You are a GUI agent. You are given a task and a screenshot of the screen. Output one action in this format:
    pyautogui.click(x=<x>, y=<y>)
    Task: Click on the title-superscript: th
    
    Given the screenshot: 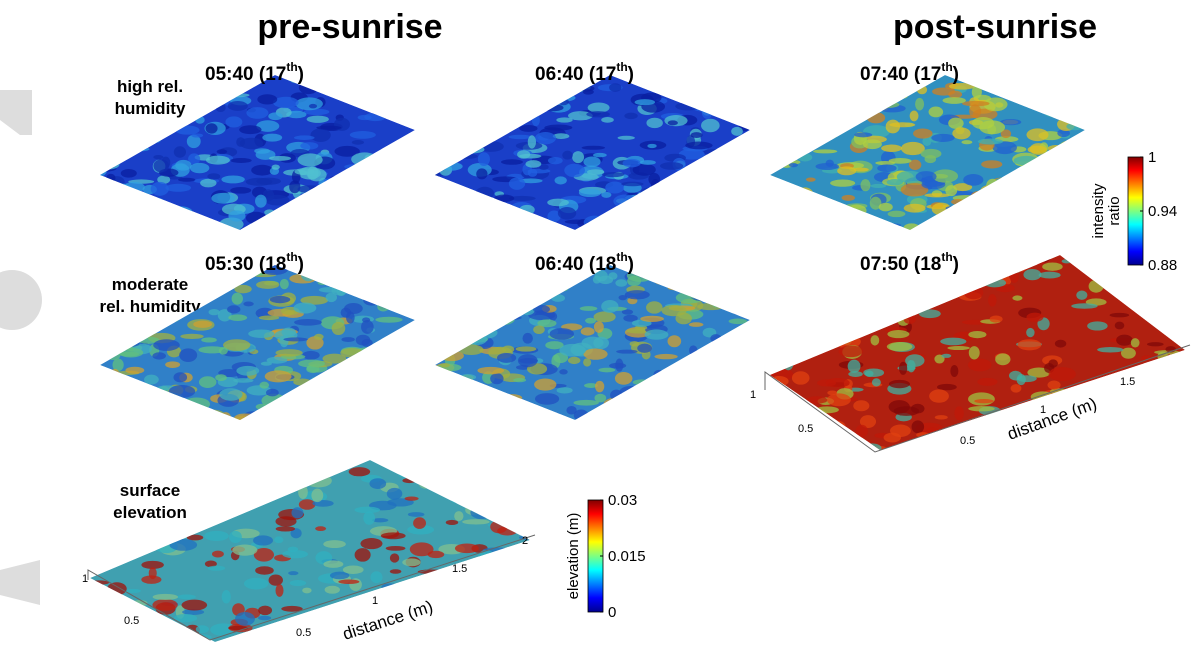 What is the action you would take?
    pyautogui.click(x=621, y=67)
    